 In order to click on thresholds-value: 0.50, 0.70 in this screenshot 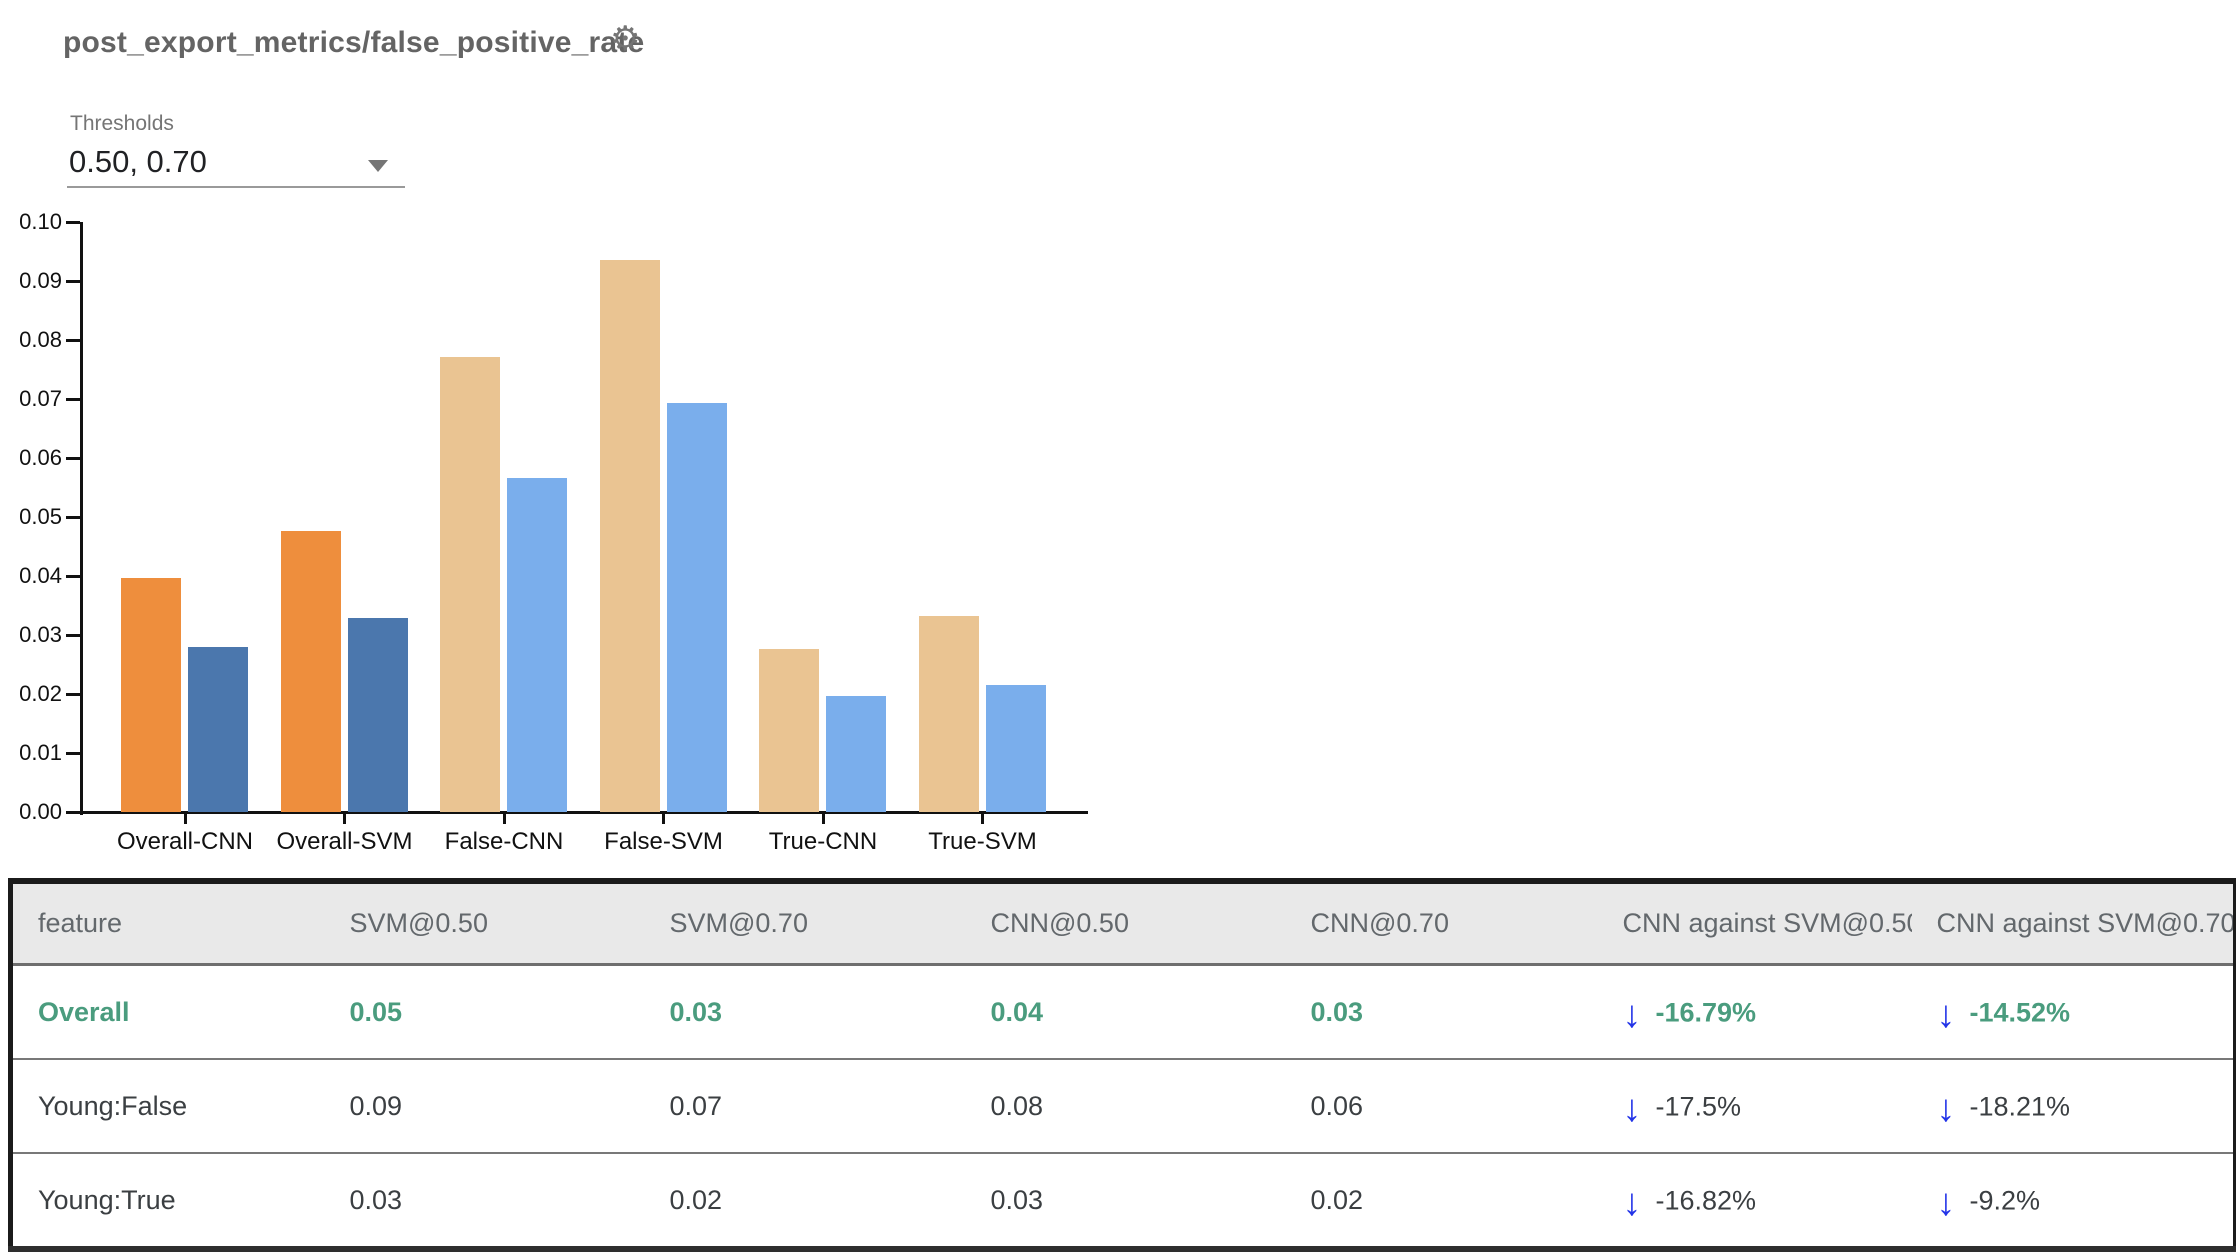, I will do `click(138, 161)`.